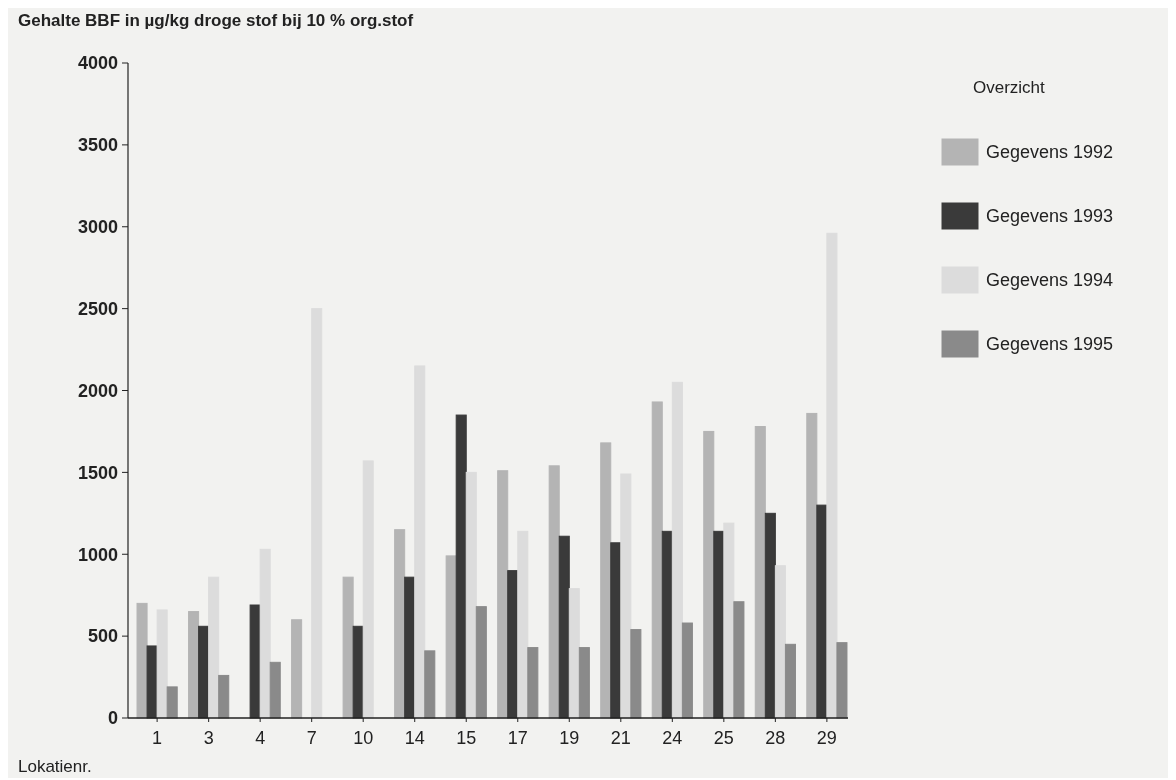 The image size is (1176, 780). I want to click on x-tick-label: 19, so click(569, 738).